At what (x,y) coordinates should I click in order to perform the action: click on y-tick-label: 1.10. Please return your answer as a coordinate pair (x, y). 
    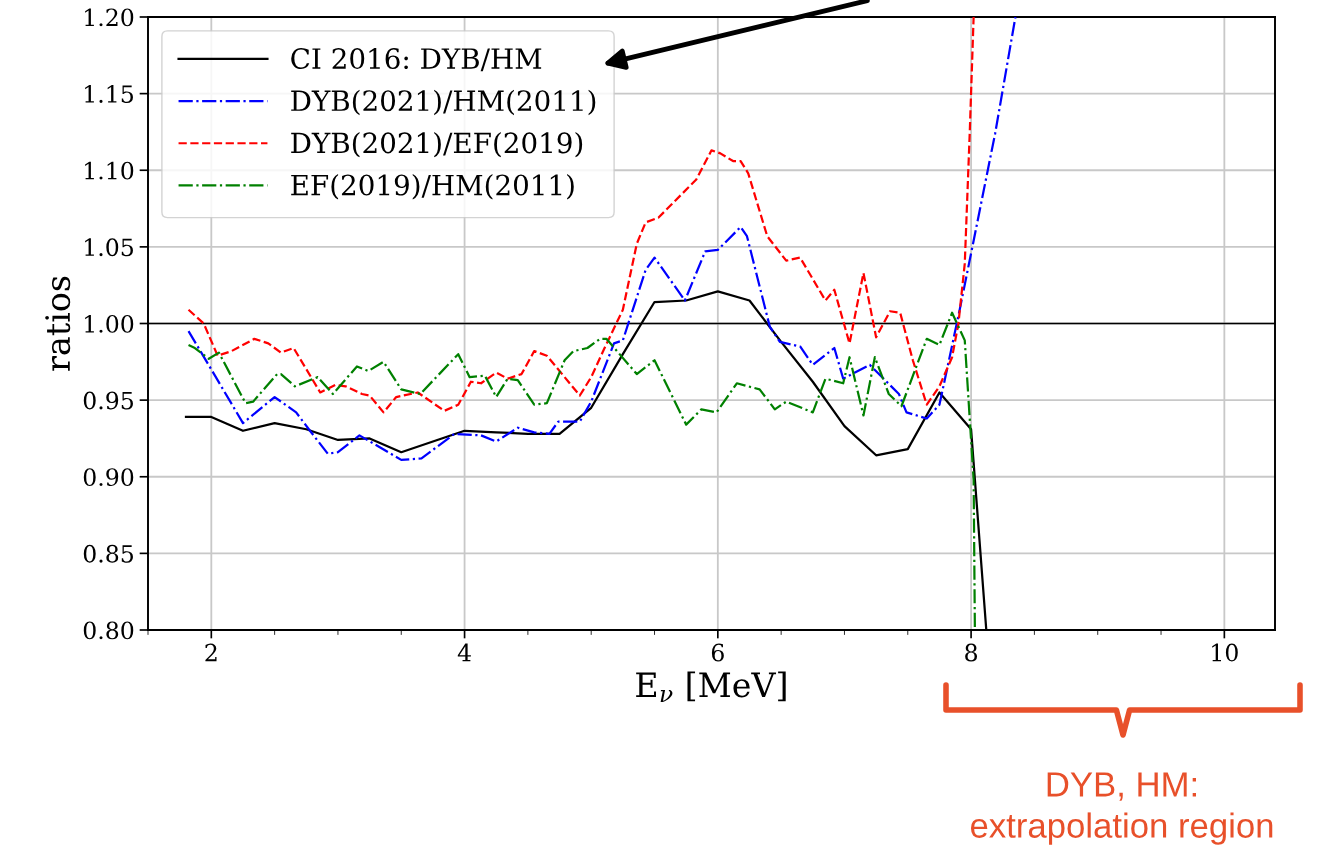
    Looking at the image, I should click on (109, 170).